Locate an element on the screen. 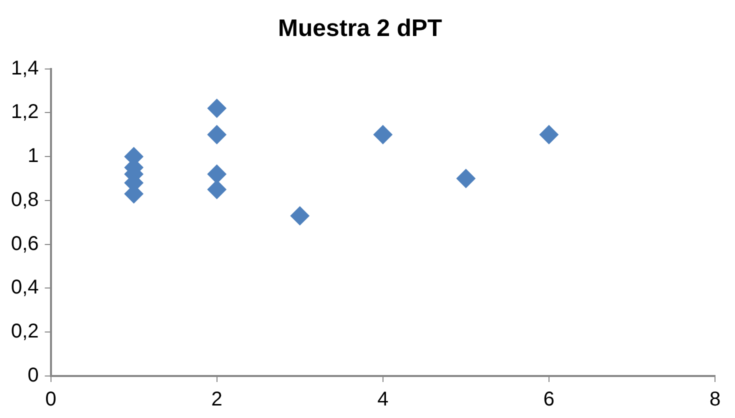 This screenshot has height=418, width=735. x-tick-label: 4 is located at coordinates (382, 399).